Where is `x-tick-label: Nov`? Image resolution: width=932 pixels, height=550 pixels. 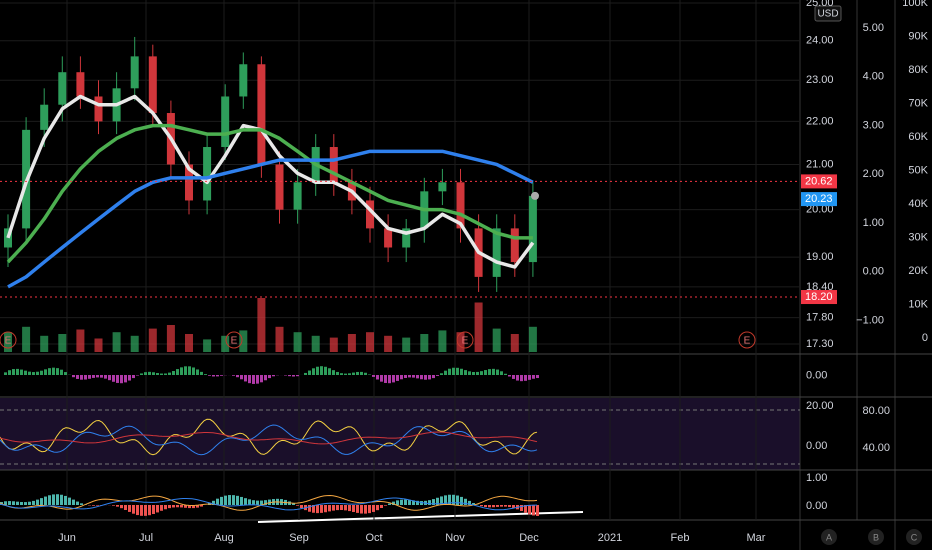
x-tick-label: Nov is located at coordinates (455, 538).